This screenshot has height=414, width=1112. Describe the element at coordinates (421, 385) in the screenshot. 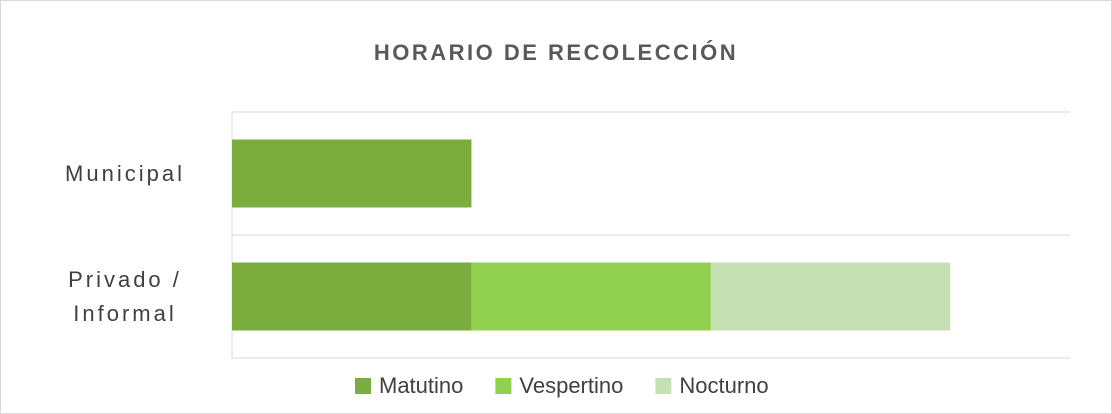

I see `legend-label: Matutino` at that location.